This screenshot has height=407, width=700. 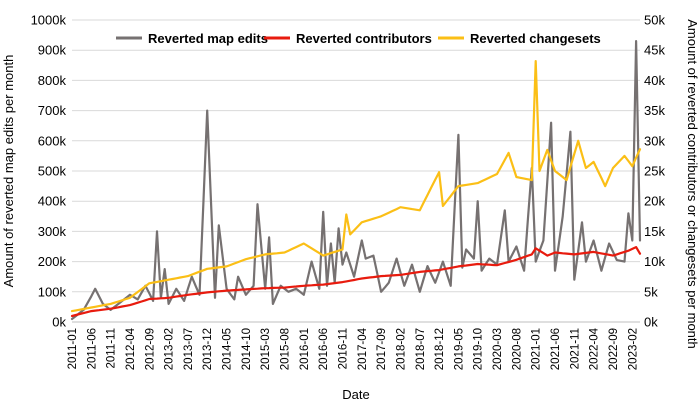 I want to click on legend-item-reverted-contributors: Reverted contributors, so click(x=348, y=38).